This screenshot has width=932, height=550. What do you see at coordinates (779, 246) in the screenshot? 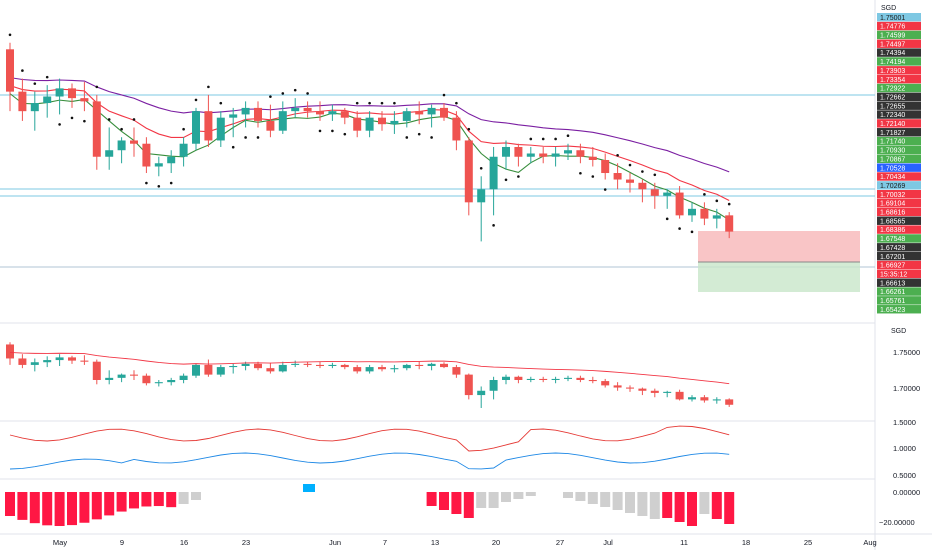
I see `position-stop-zone` at bounding box center [779, 246].